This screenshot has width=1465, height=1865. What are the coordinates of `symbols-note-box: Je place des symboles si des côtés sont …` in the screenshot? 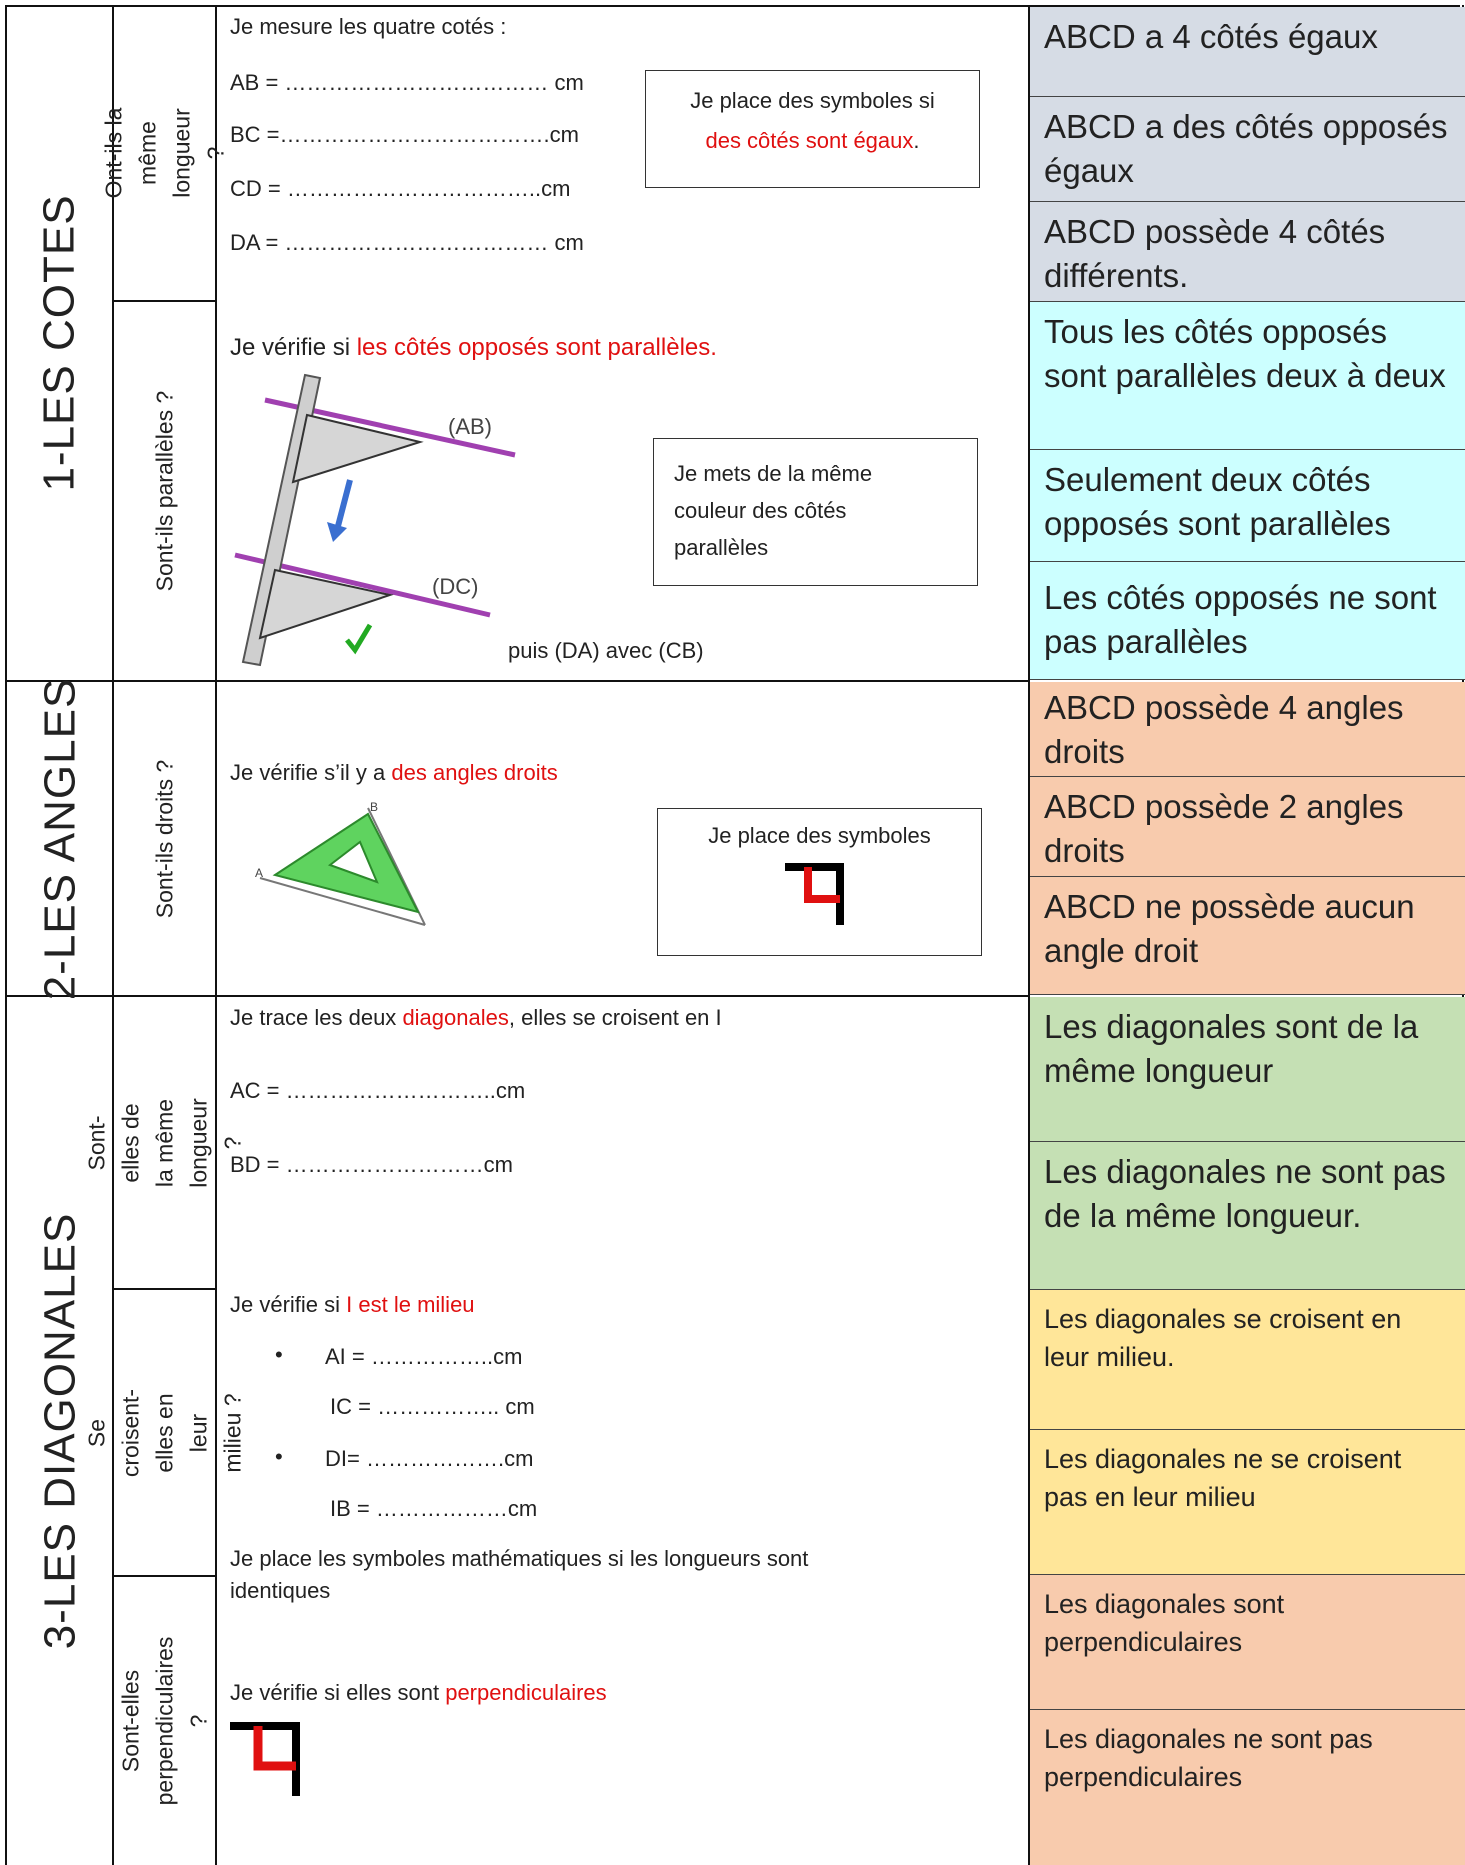 It's located at (812, 129).